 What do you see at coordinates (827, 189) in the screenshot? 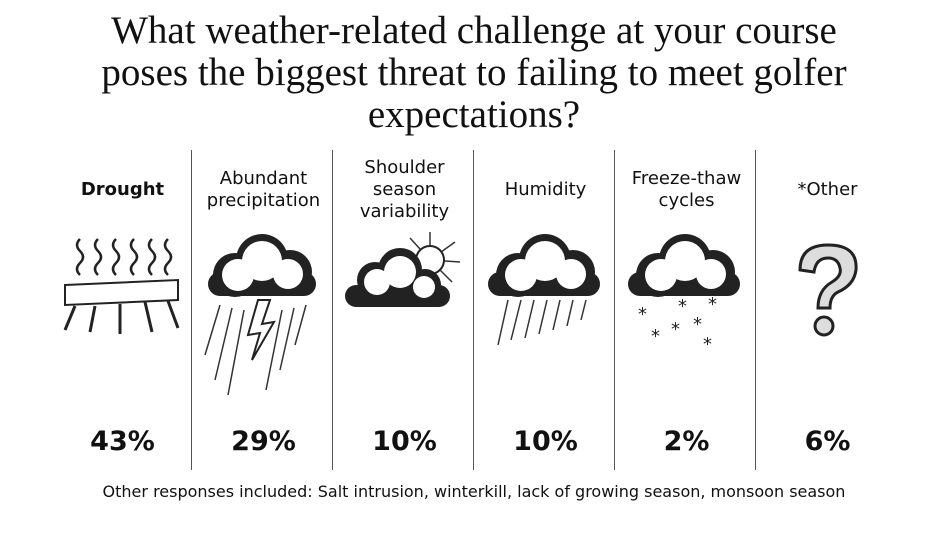
I see `category-label: *Other` at bounding box center [827, 189].